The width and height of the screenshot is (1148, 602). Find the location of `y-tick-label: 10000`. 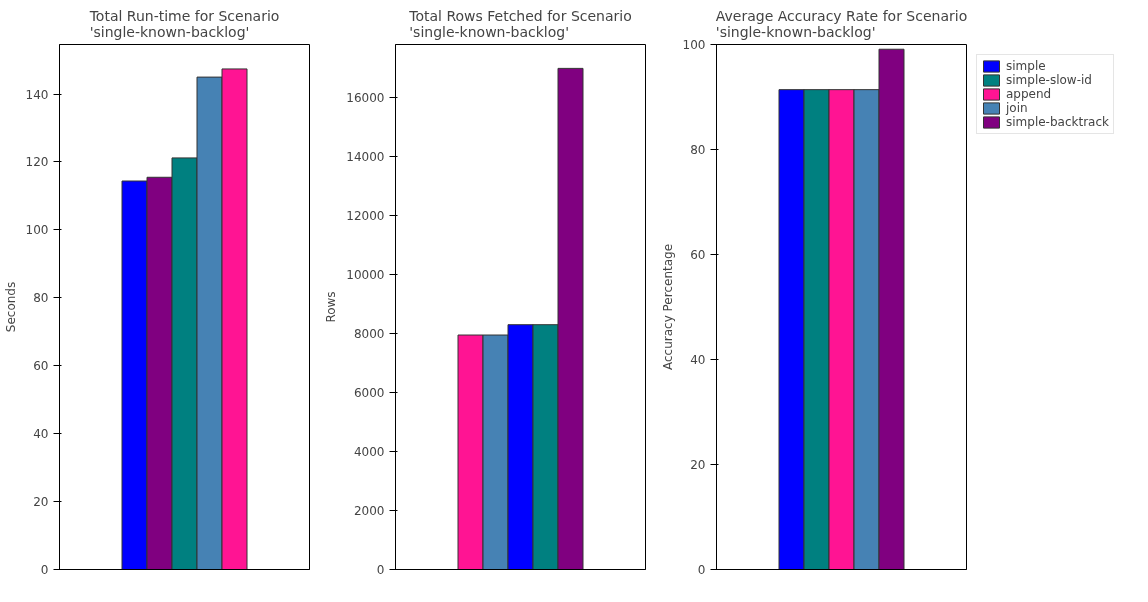

y-tick-label: 10000 is located at coordinates (365, 275).